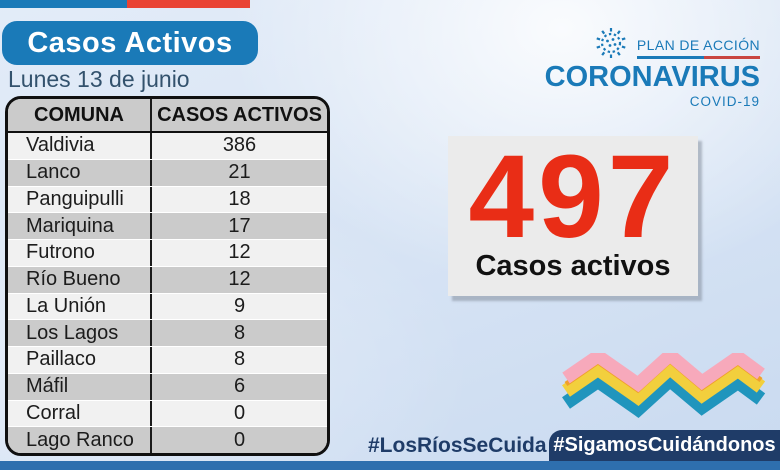  What do you see at coordinates (238, 386) in the screenshot?
I see `comuna-cases: 6` at bounding box center [238, 386].